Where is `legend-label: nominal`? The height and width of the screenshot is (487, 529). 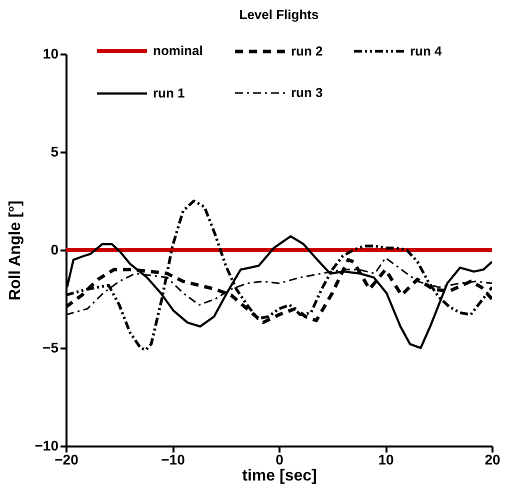 legend-label: nominal is located at coordinates (178, 50).